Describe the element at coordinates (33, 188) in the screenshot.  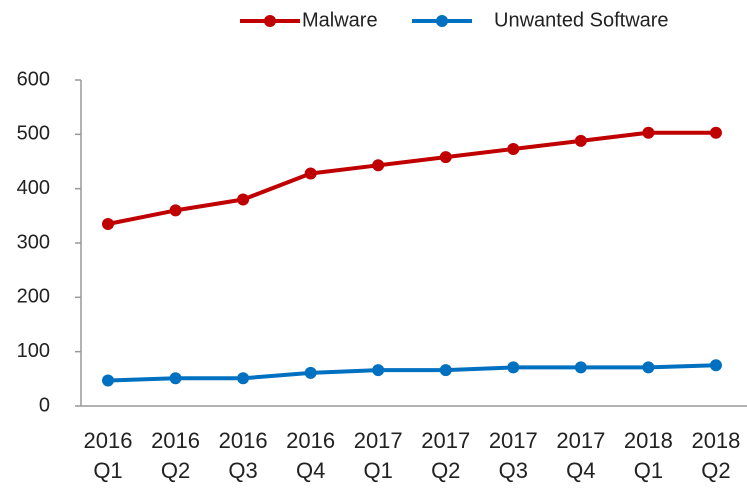
I see `y-tick-label: 400` at that location.